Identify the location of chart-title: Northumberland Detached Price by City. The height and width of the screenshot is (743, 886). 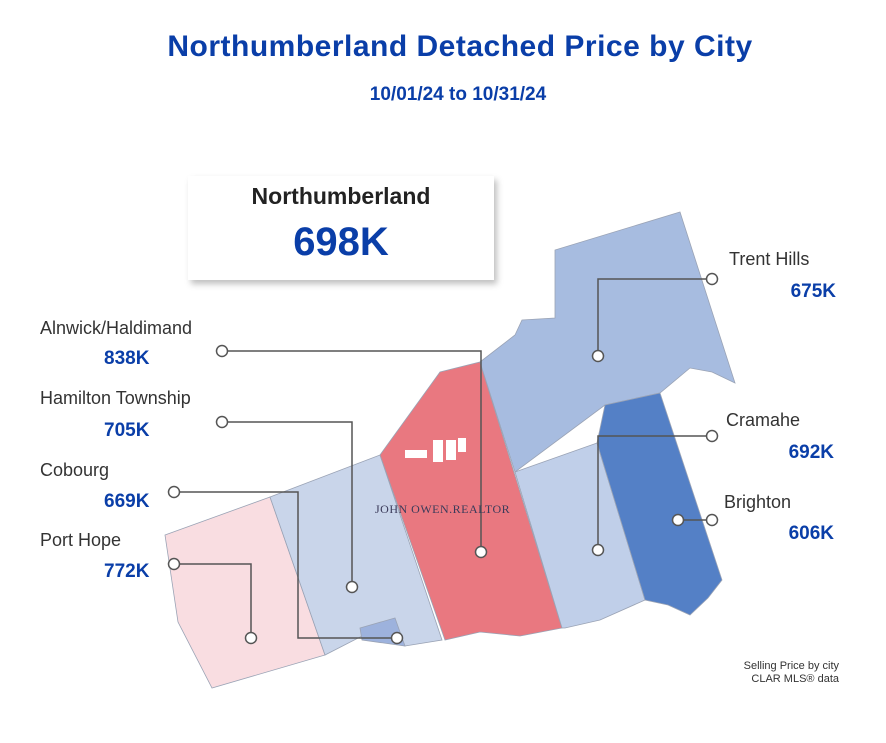
(460, 46).